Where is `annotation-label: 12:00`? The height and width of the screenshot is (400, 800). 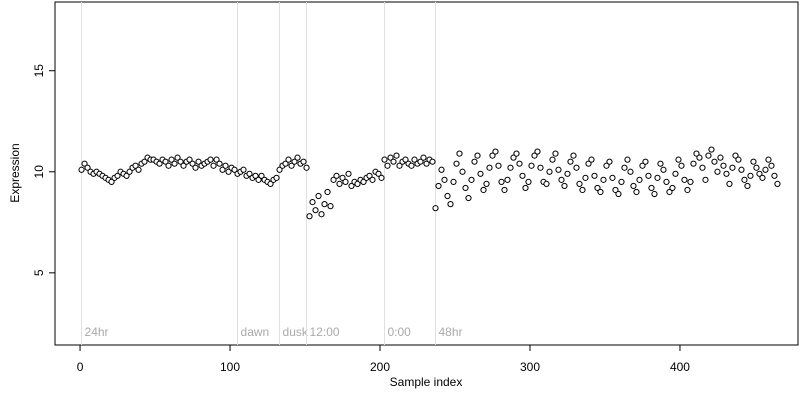
annotation-label: 12:00 is located at coordinates (325, 332).